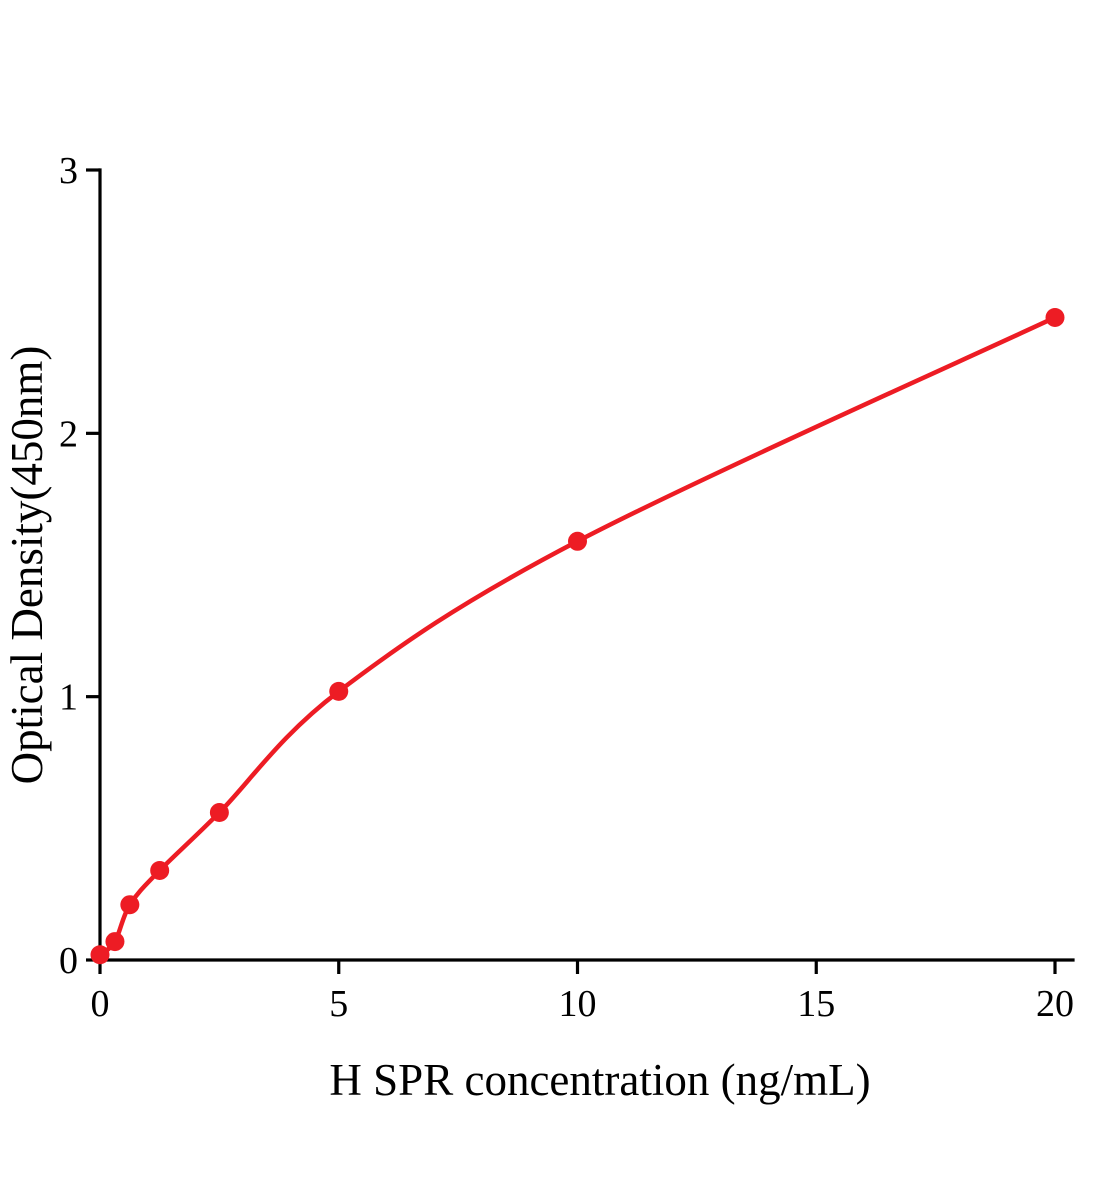 The image size is (1104, 1200). Describe the element at coordinates (1055, 1004) in the screenshot. I see `x-tick-label: 20` at that location.